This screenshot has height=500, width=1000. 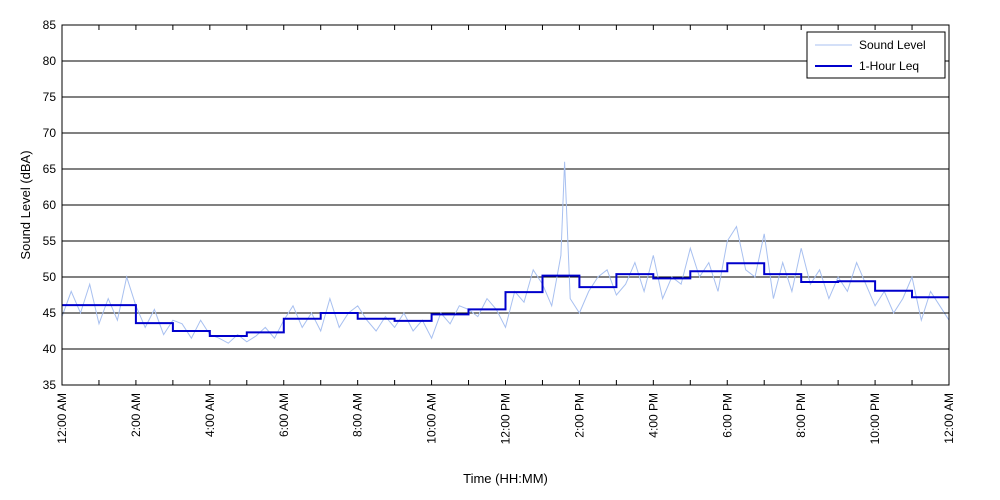 I want to click on x-tick-label-6: 6:00 AM, so click(x=284, y=415).